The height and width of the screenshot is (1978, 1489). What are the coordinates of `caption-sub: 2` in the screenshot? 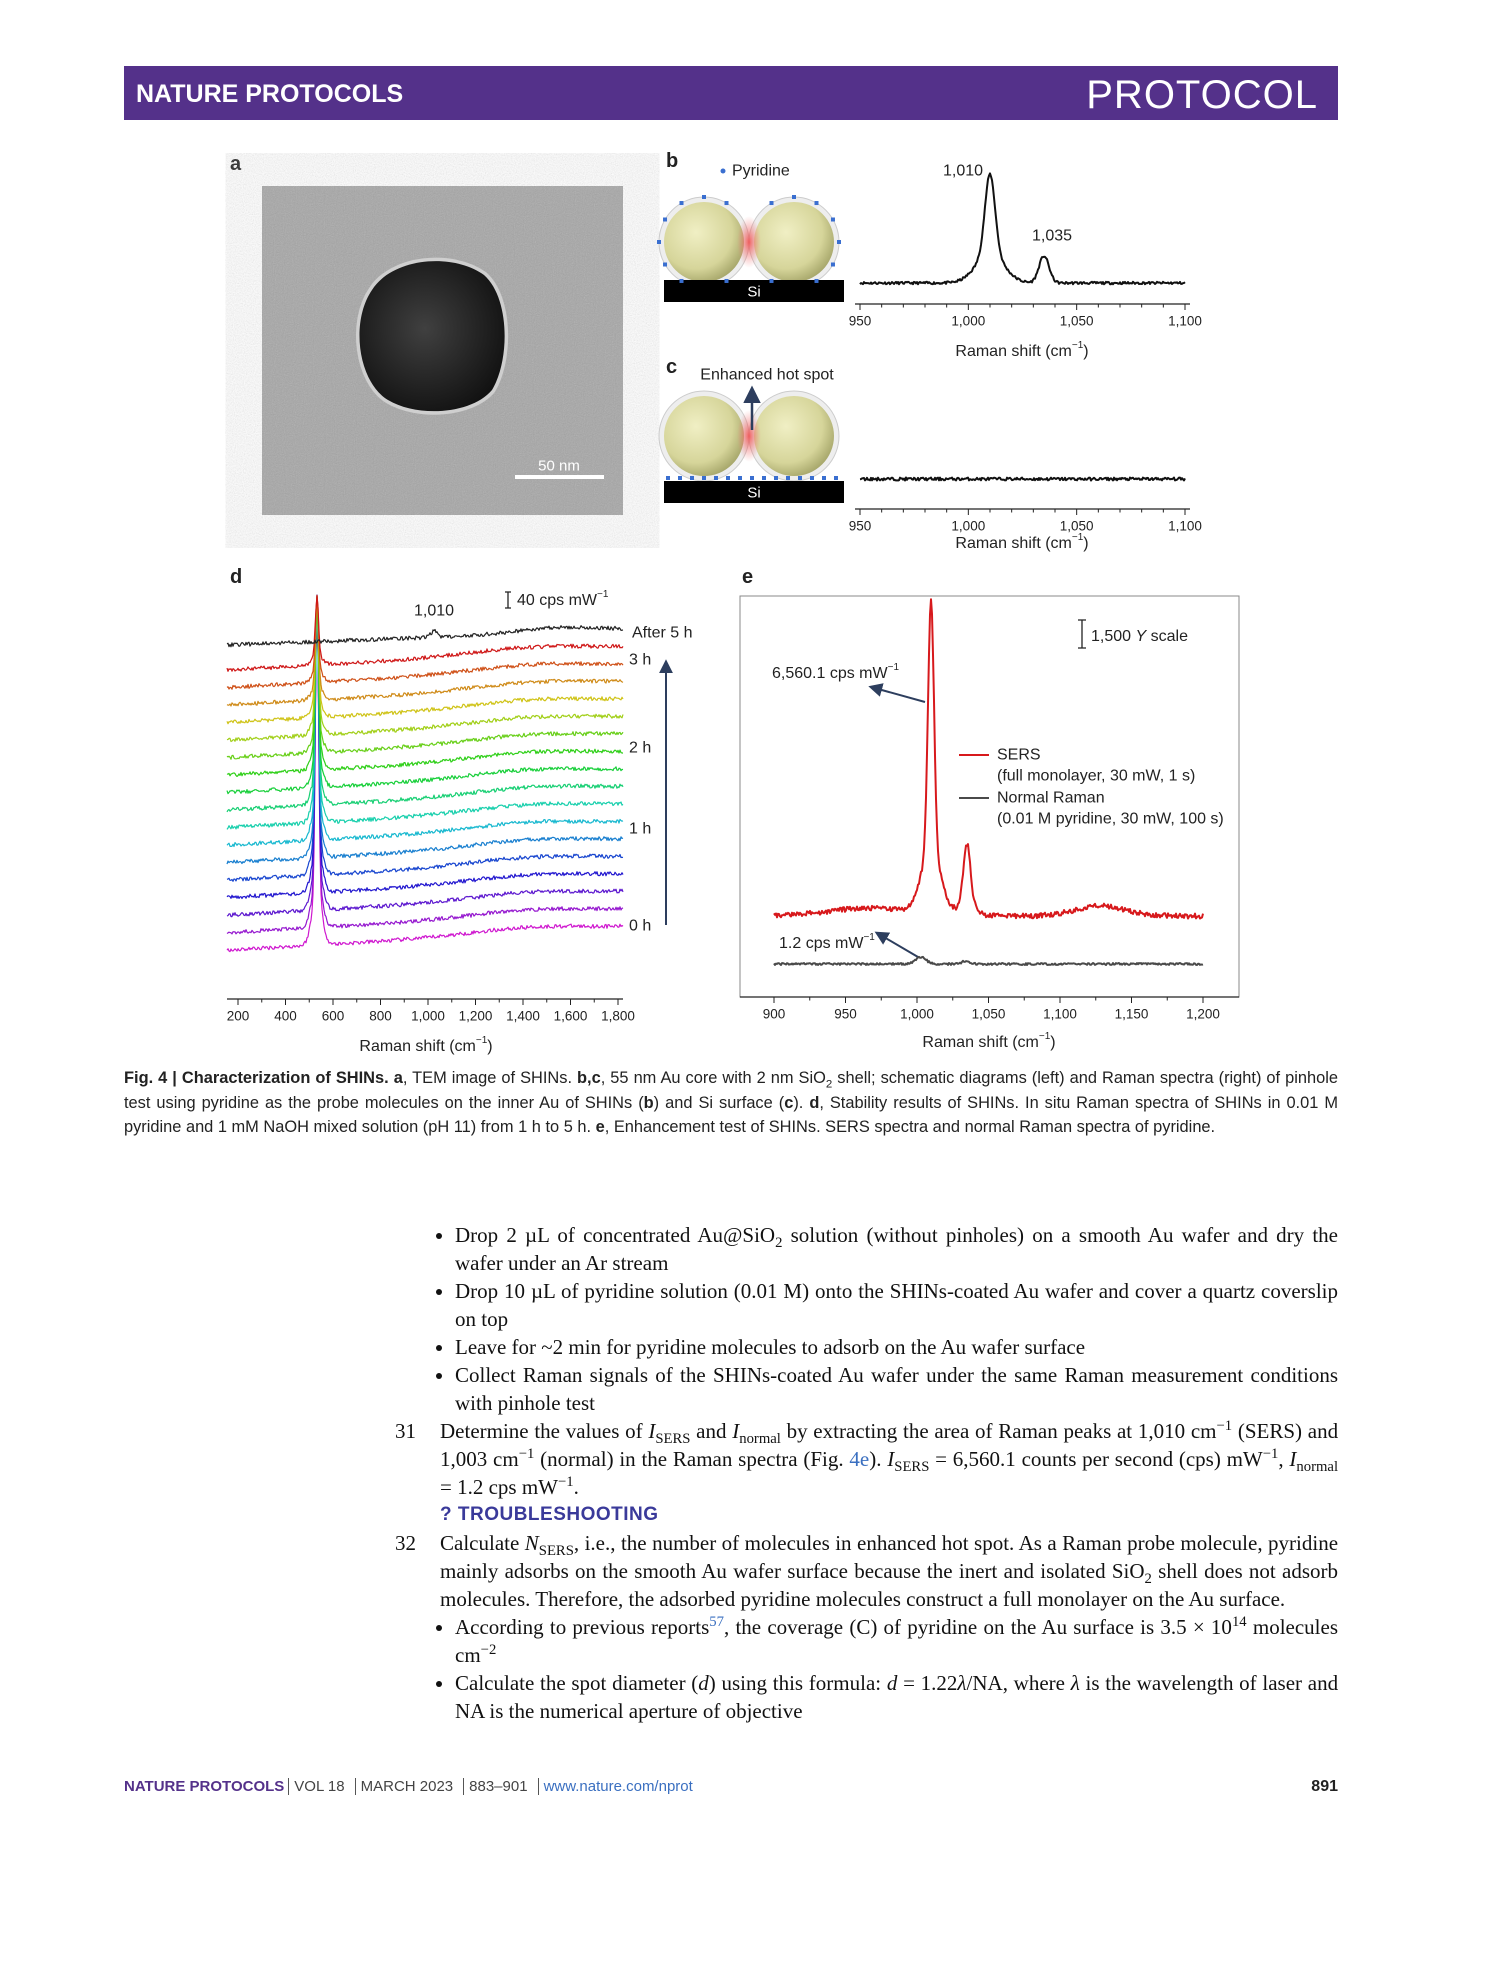 It's located at (829, 1084).